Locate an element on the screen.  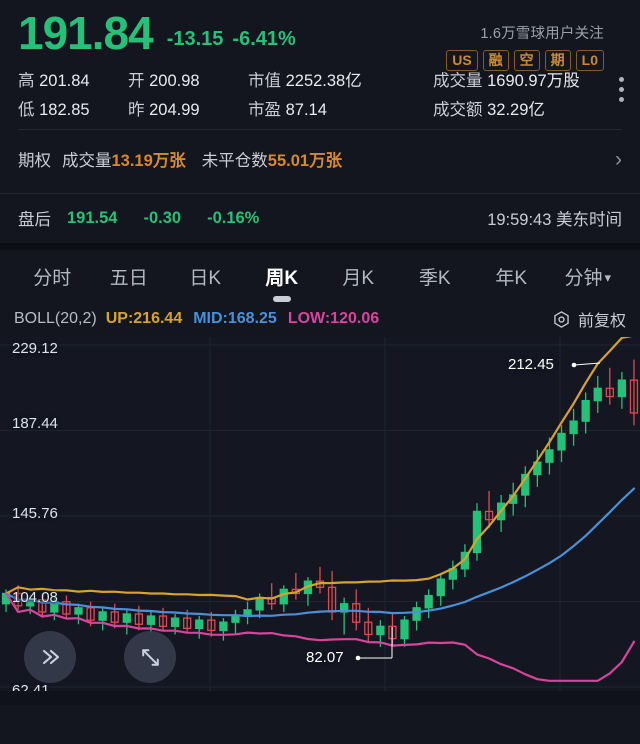
chart-bottom-strip is located at coordinates (320, 698).